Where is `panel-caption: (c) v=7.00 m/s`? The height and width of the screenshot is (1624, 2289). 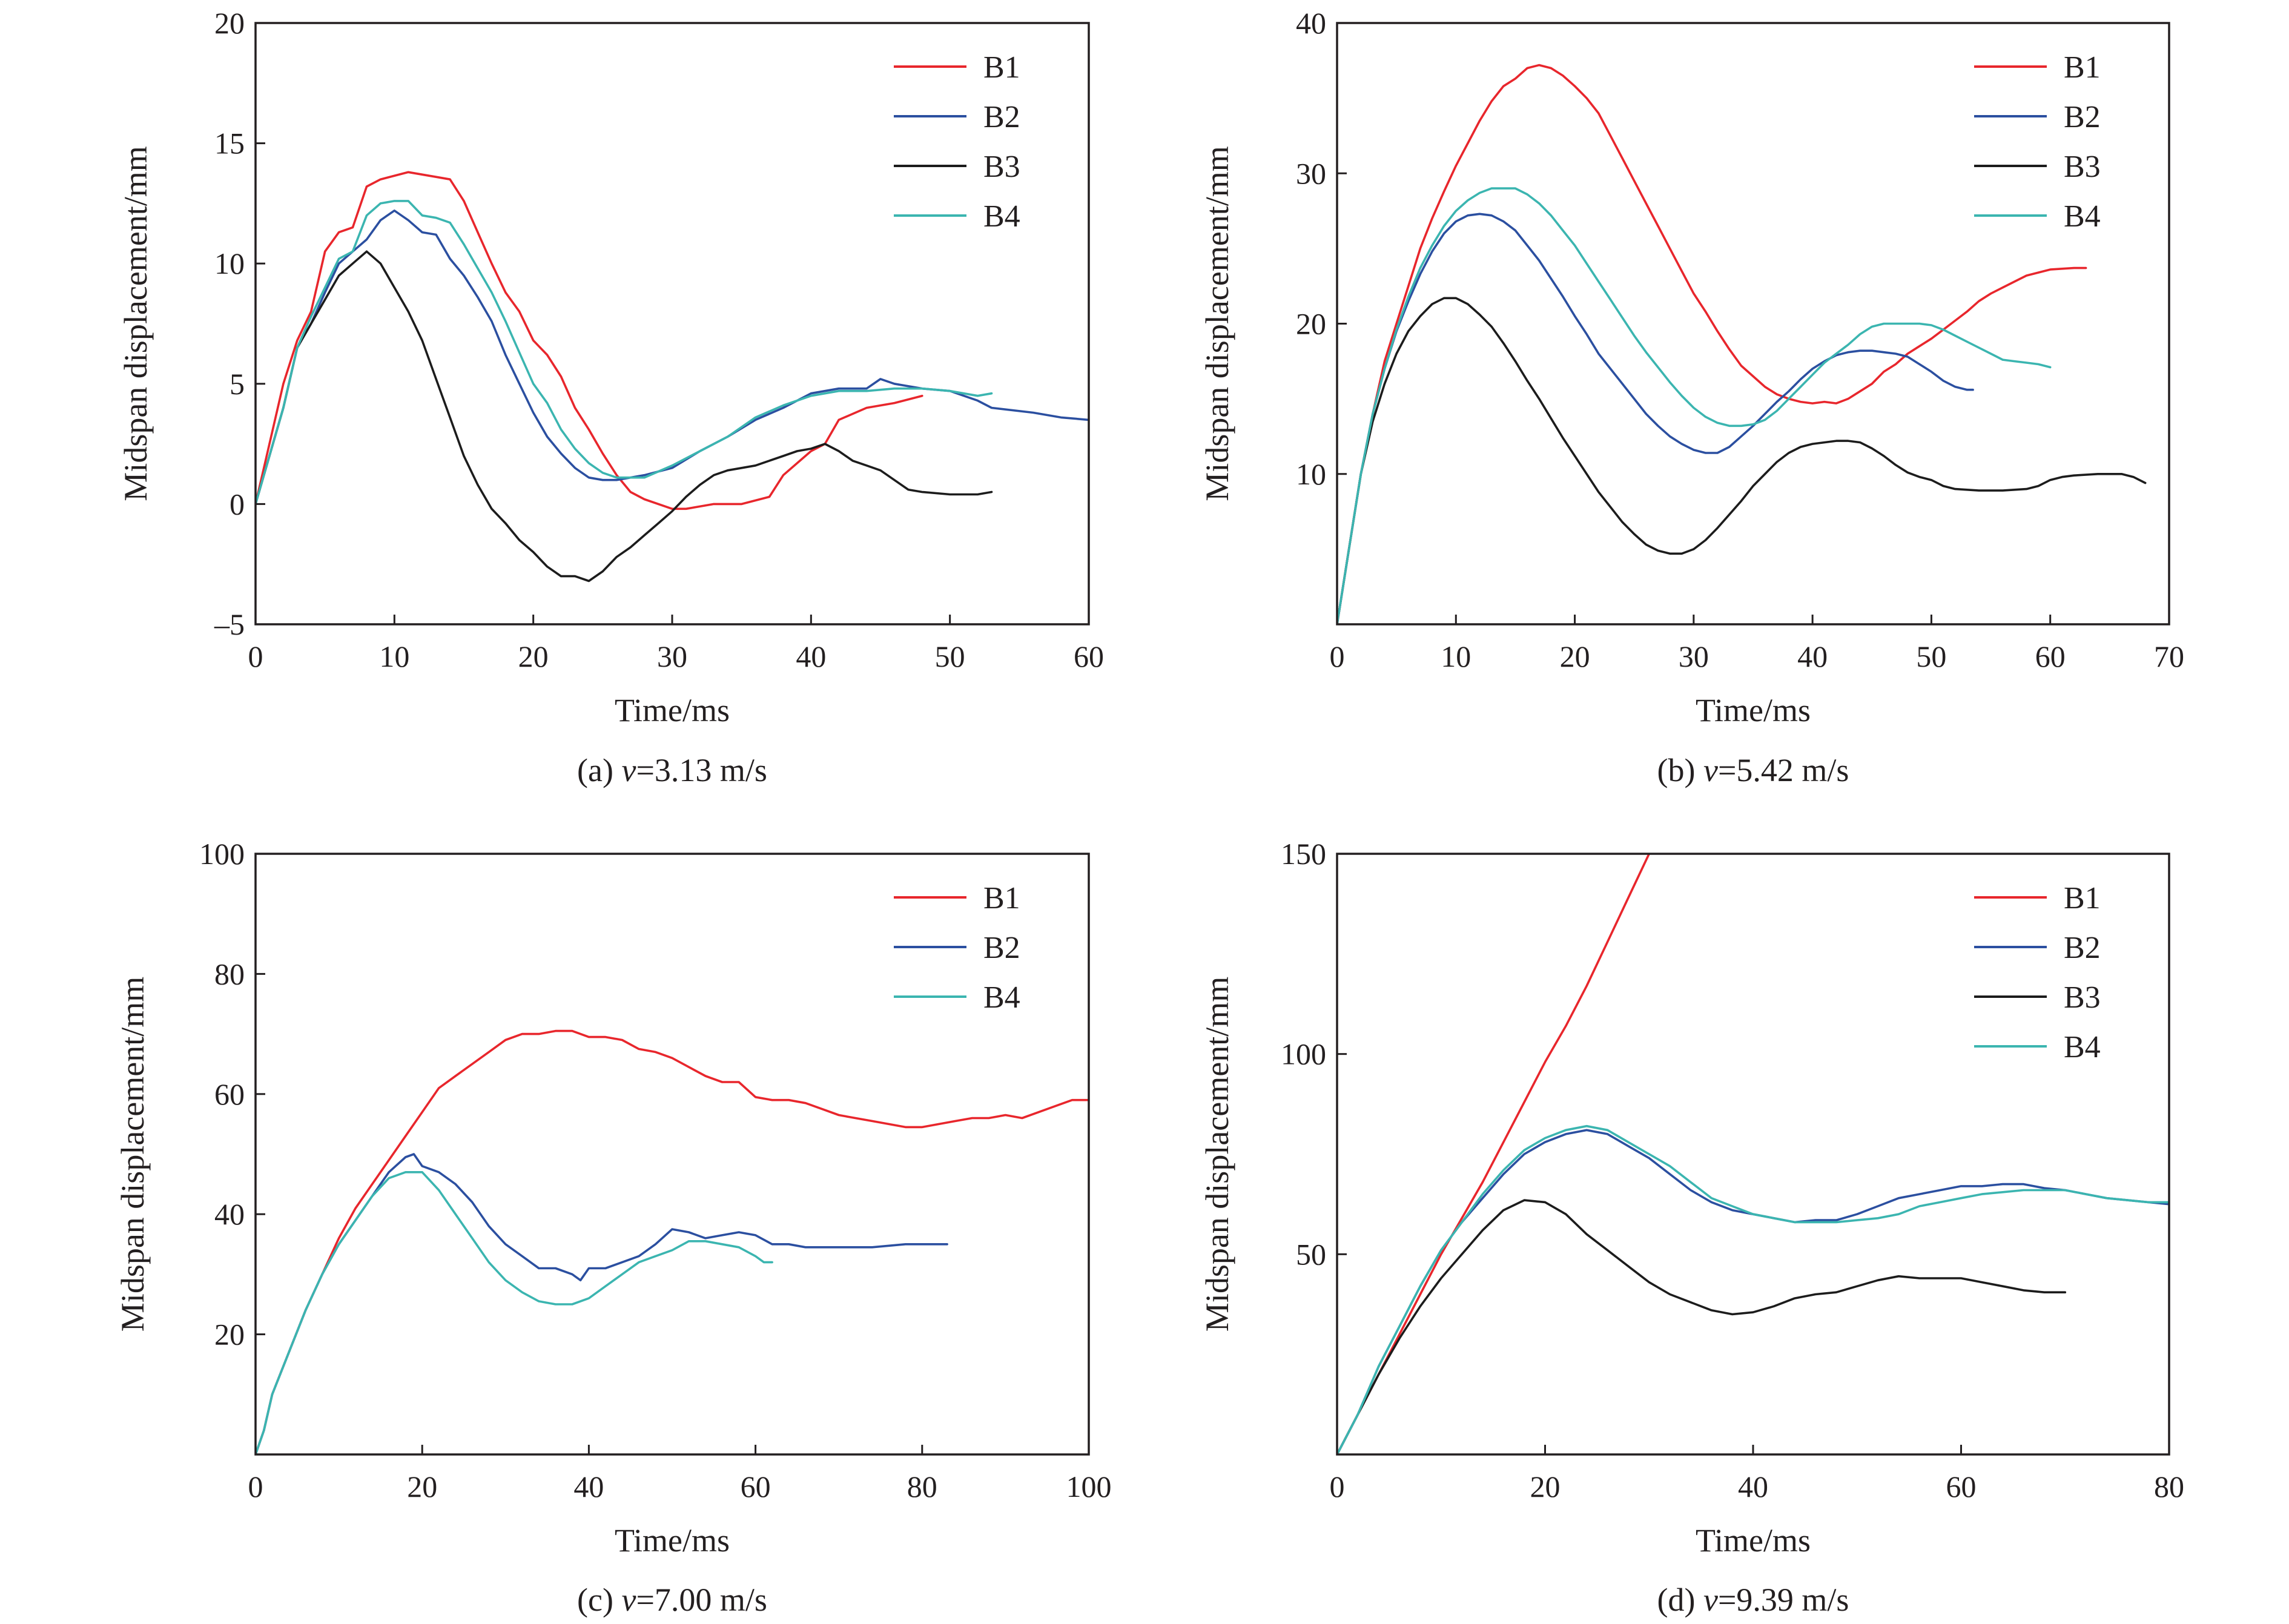 panel-caption: (c) v=7.00 m/s is located at coordinates (672, 1600).